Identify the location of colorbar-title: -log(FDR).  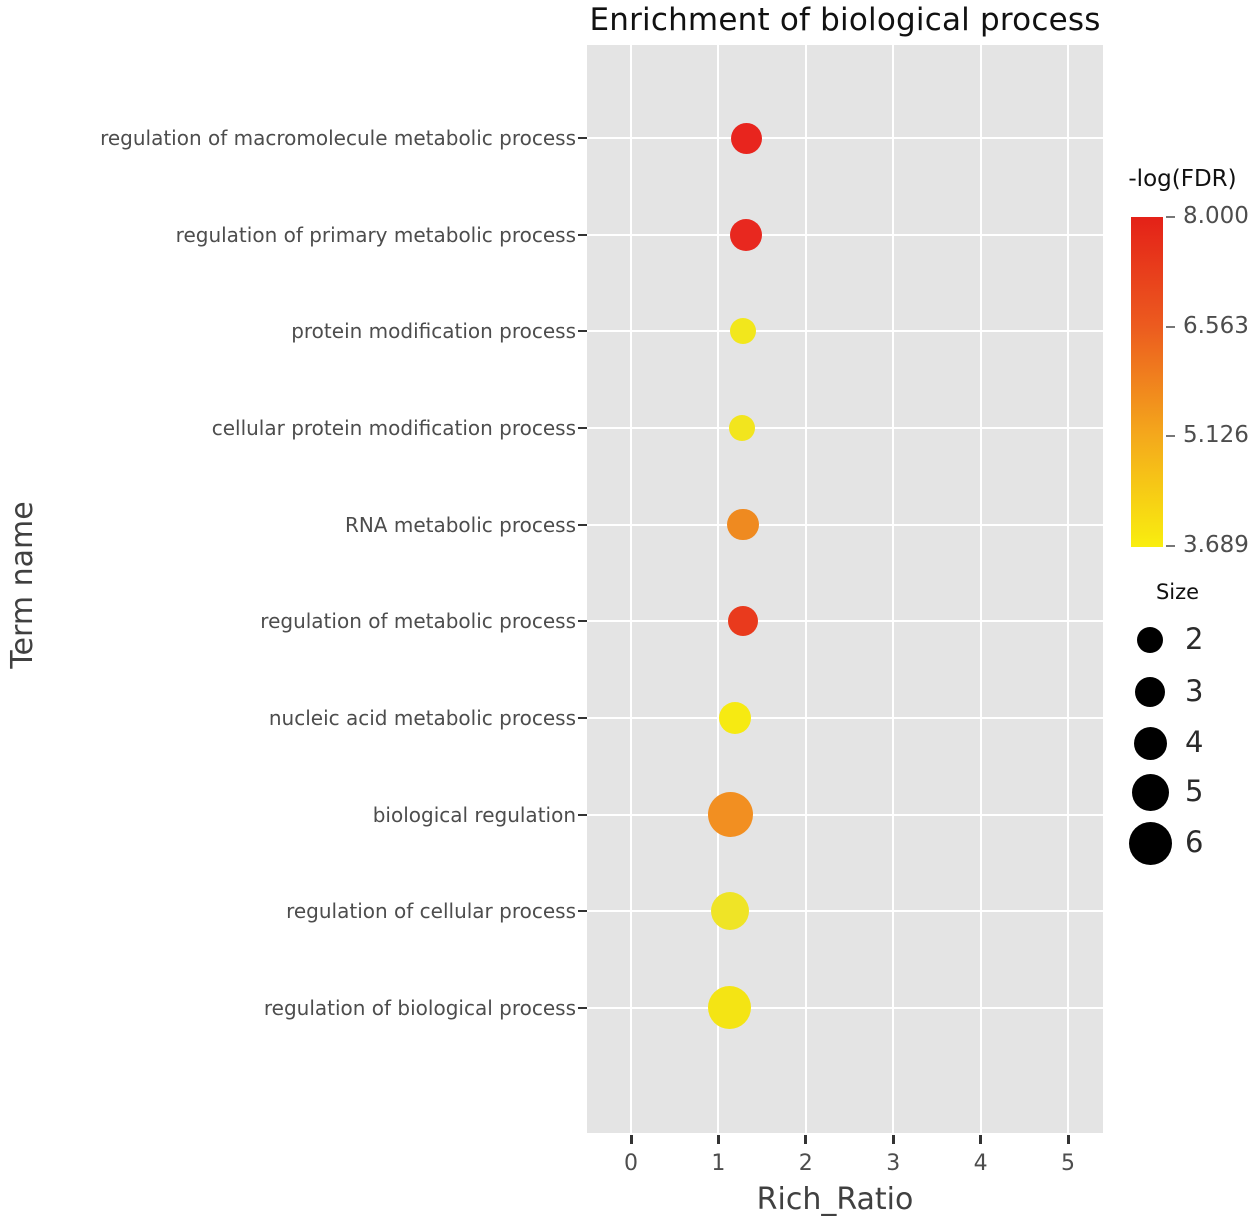
(1182, 179).